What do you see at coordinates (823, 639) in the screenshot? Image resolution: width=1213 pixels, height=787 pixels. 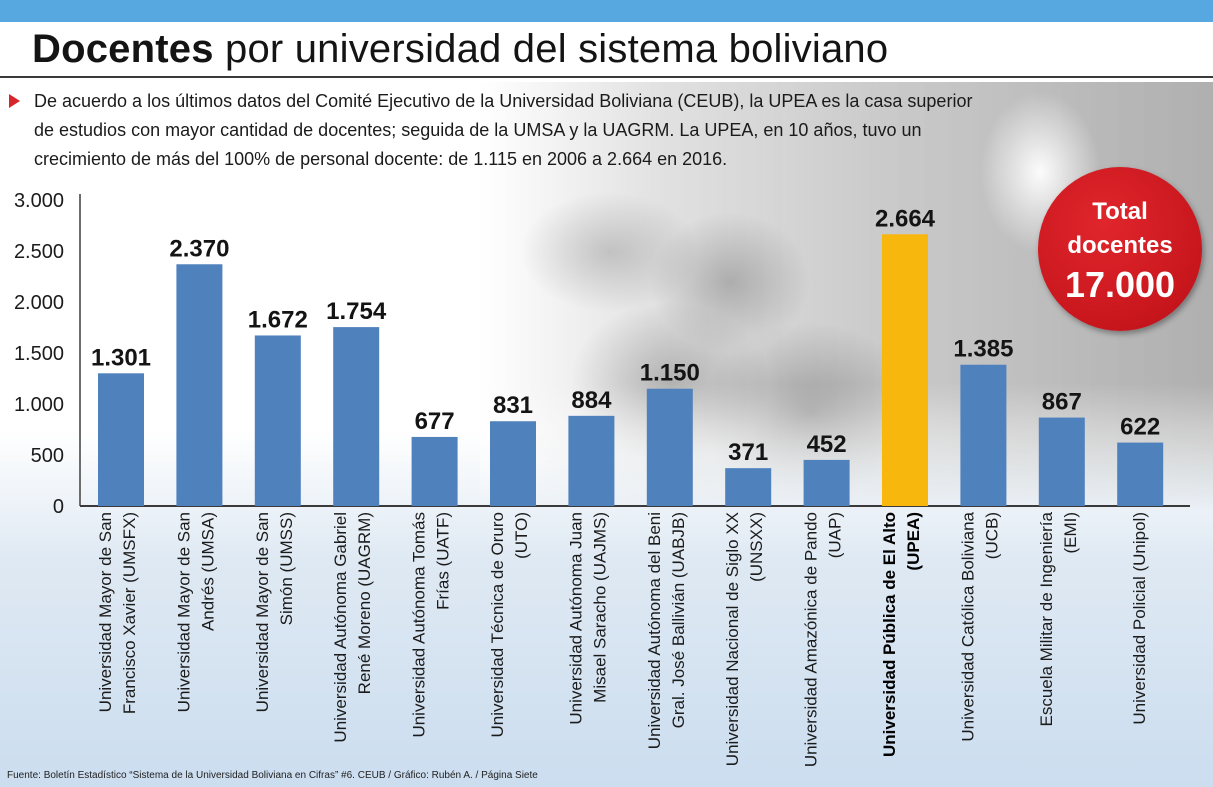 I see `category-label: Universidad Amazónica de Pando (UAP)` at bounding box center [823, 639].